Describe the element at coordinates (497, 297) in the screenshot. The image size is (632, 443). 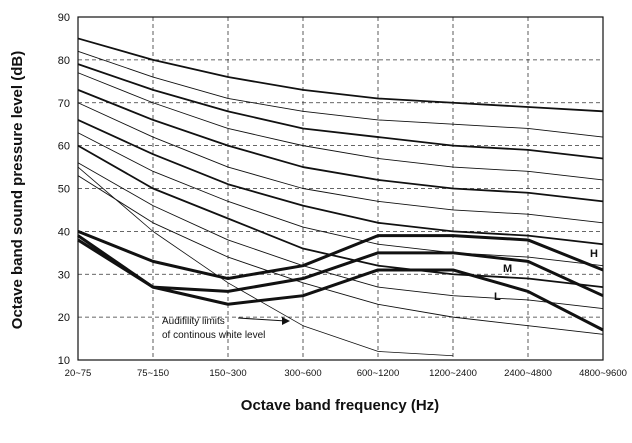
I see `series-label: L` at that location.